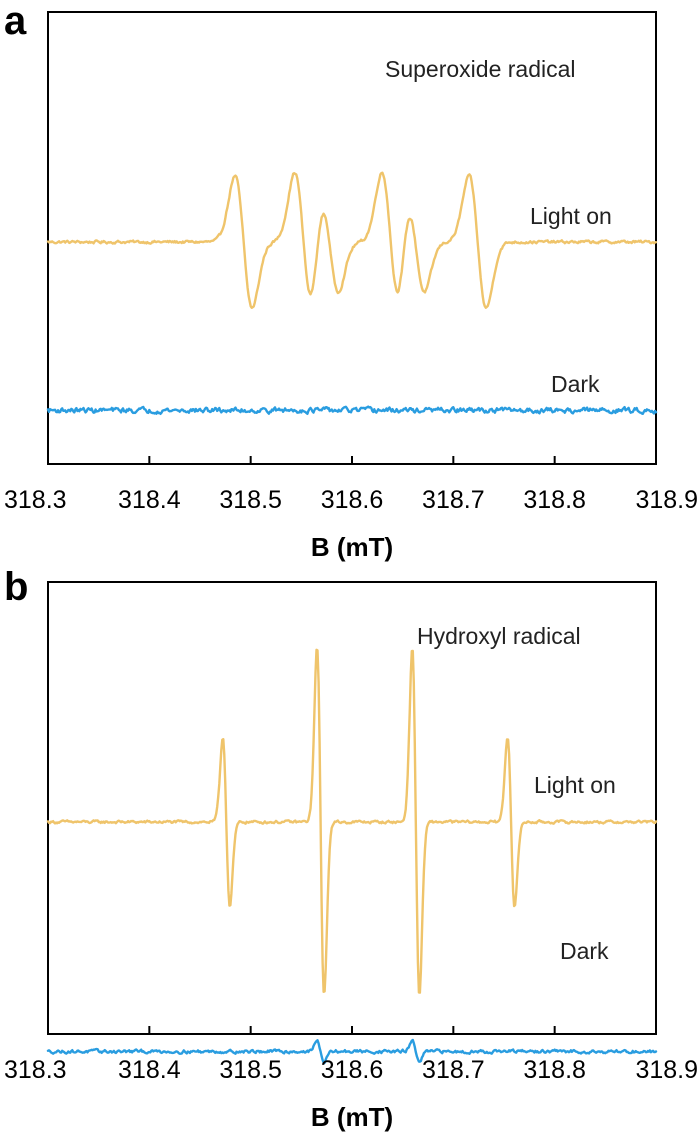 Image resolution: width=700 pixels, height=1134 pixels. Describe the element at coordinates (352, 1051) in the screenshot. I see `panel-b-dark-trace` at that location.